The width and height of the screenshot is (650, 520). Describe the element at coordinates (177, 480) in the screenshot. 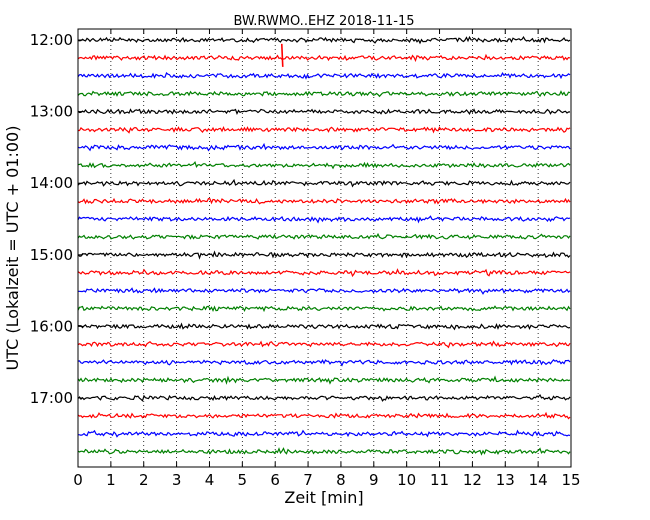

I see `x-tick-label-3: 3` at that location.